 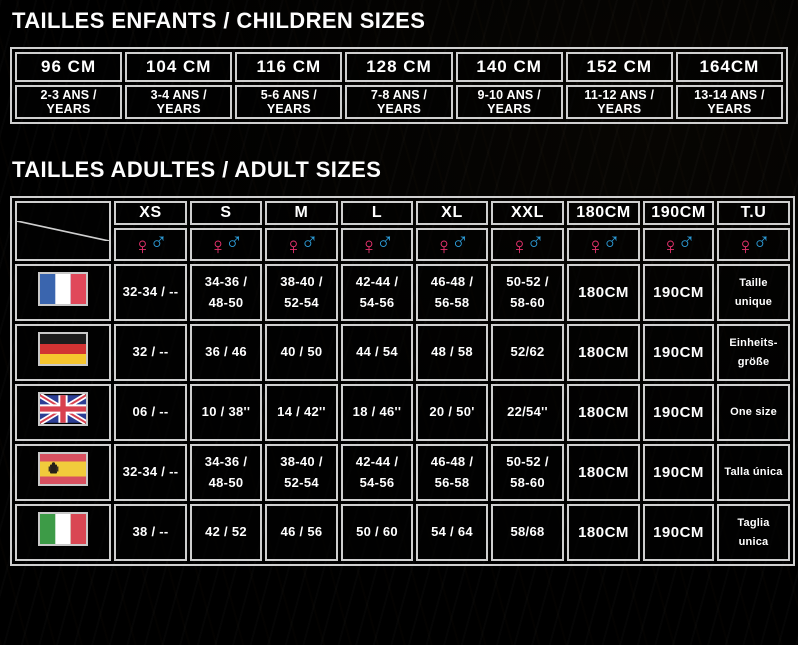 What do you see at coordinates (753, 352) in the screenshot?
I see `one-size-cell: Einheits-größe` at bounding box center [753, 352].